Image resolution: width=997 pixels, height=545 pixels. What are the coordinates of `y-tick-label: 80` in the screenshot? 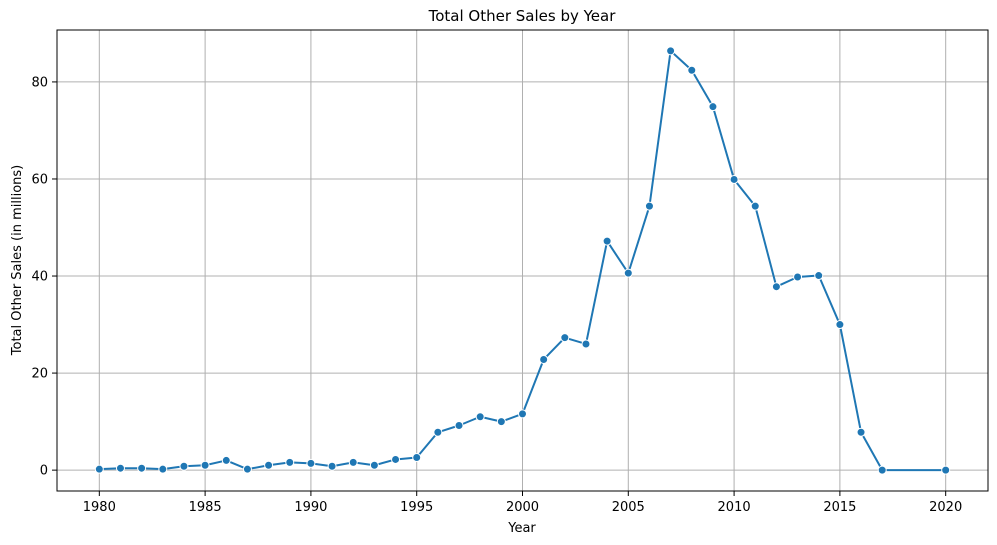 It's located at (39, 82).